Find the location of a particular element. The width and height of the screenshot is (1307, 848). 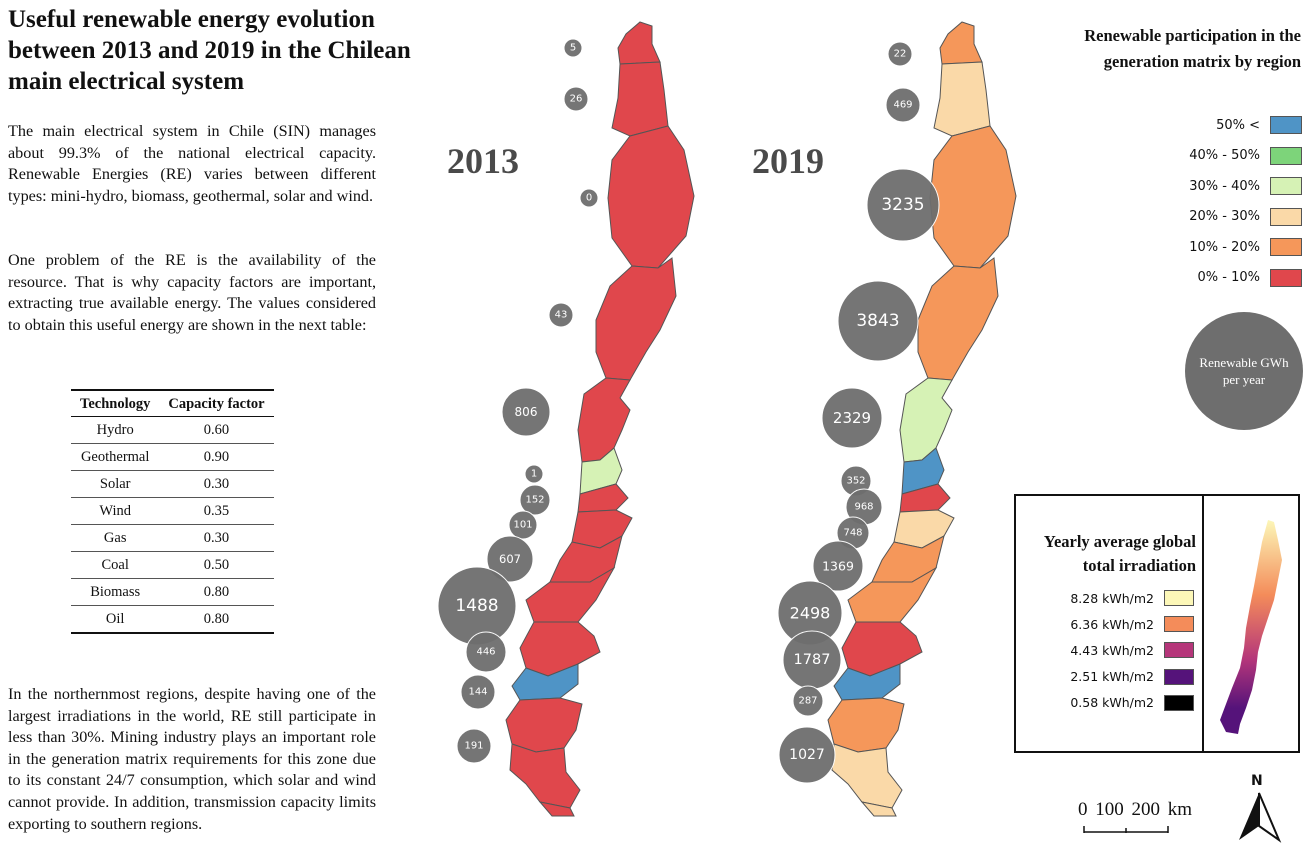

legend-item-label: 40% - 50% is located at coordinates (1224, 155).